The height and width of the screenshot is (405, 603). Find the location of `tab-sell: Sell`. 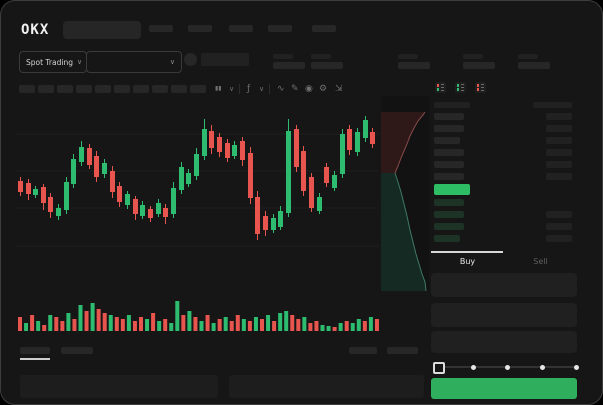

tab-sell: Sell is located at coordinates (540, 261).